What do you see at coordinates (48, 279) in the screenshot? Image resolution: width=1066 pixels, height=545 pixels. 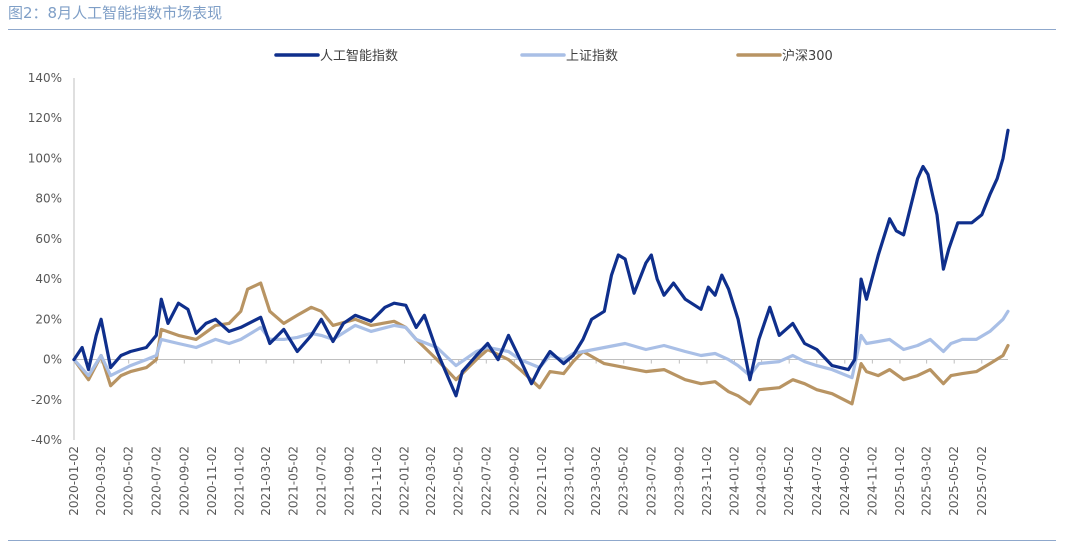 I see `y-tick-label: 40%` at bounding box center [48, 279].